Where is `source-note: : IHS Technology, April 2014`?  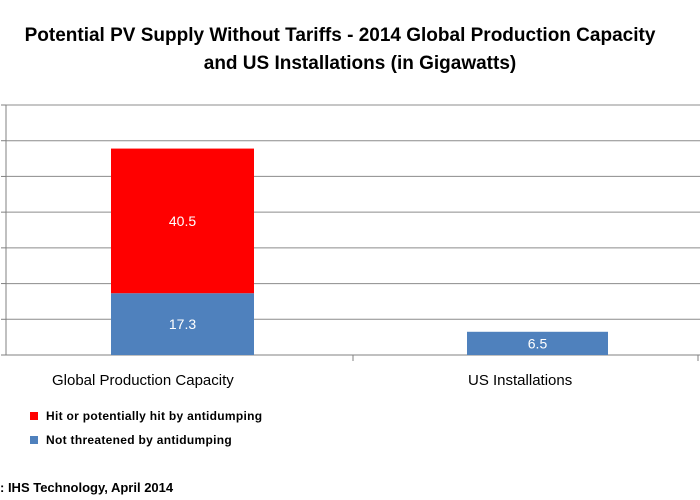 source-note: : IHS Technology, April 2014 is located at coordinates (87, 487).